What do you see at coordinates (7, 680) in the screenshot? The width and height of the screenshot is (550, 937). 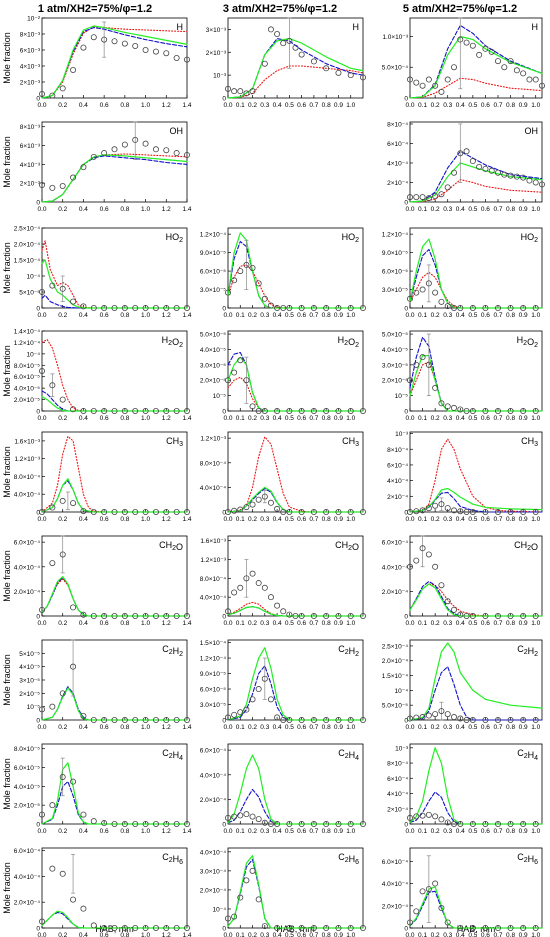 I see `y-axis-label: Mole fraction` at bounding box center [7, 680].